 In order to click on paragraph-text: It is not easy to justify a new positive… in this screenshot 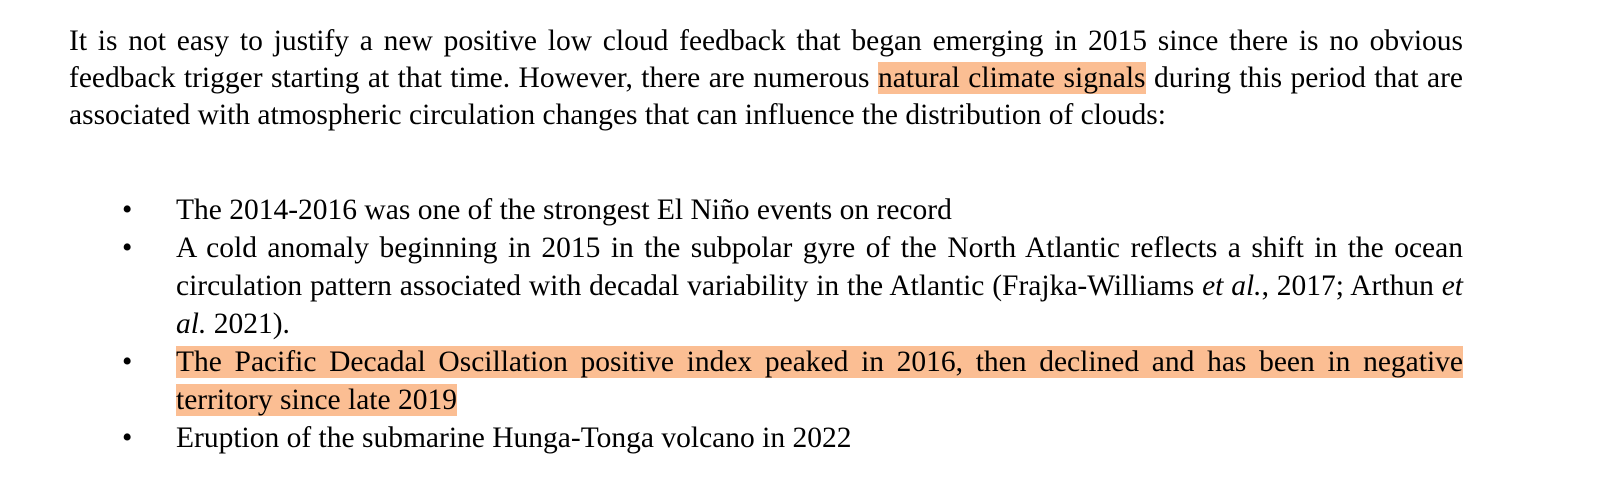, I will do `click(766, 59)`.